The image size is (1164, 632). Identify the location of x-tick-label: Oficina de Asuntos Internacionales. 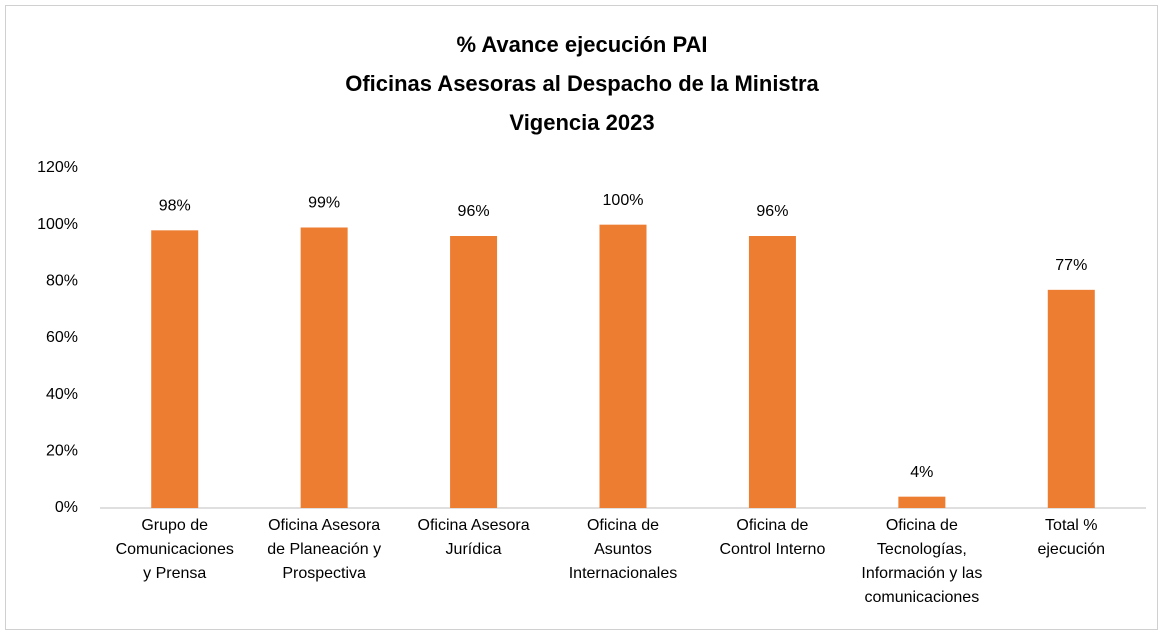
(623, 549).